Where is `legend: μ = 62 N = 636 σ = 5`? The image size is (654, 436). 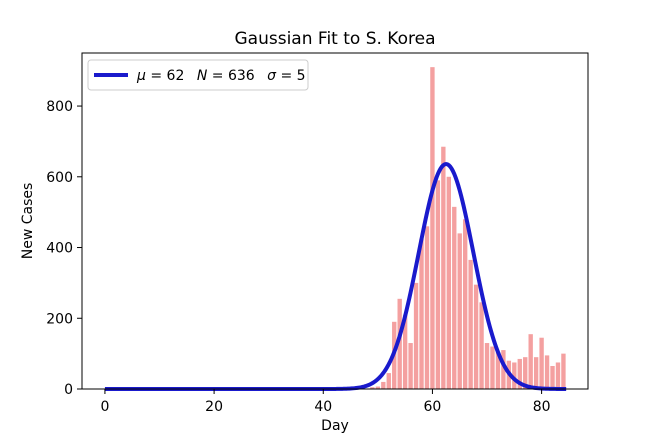
legend: μ = 62 N = 636 σ = 5 is located at coordinates (198, 75).